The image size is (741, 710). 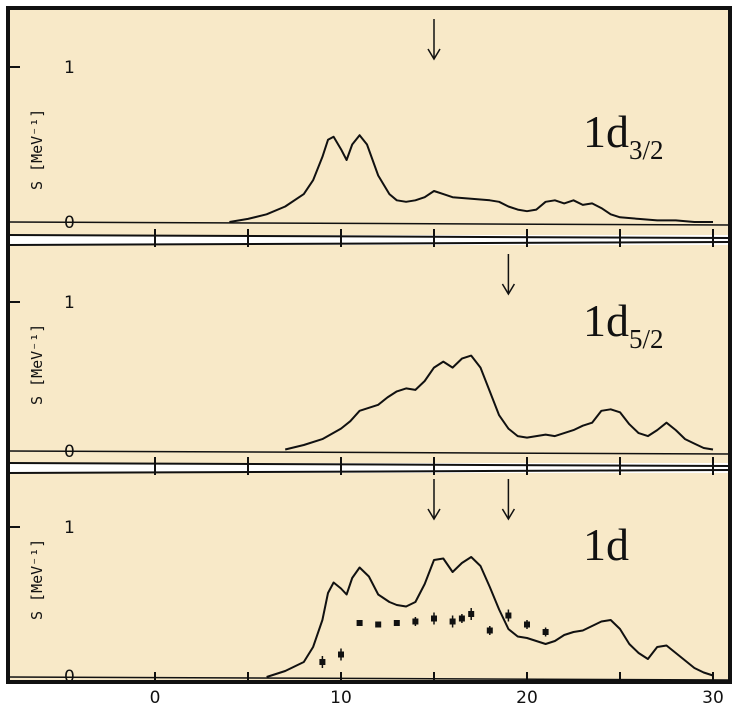 What do you see at coordinates (369, 464) in the screenshot?
I see `panel-separator-2-a` at bounding box center [369, 464].